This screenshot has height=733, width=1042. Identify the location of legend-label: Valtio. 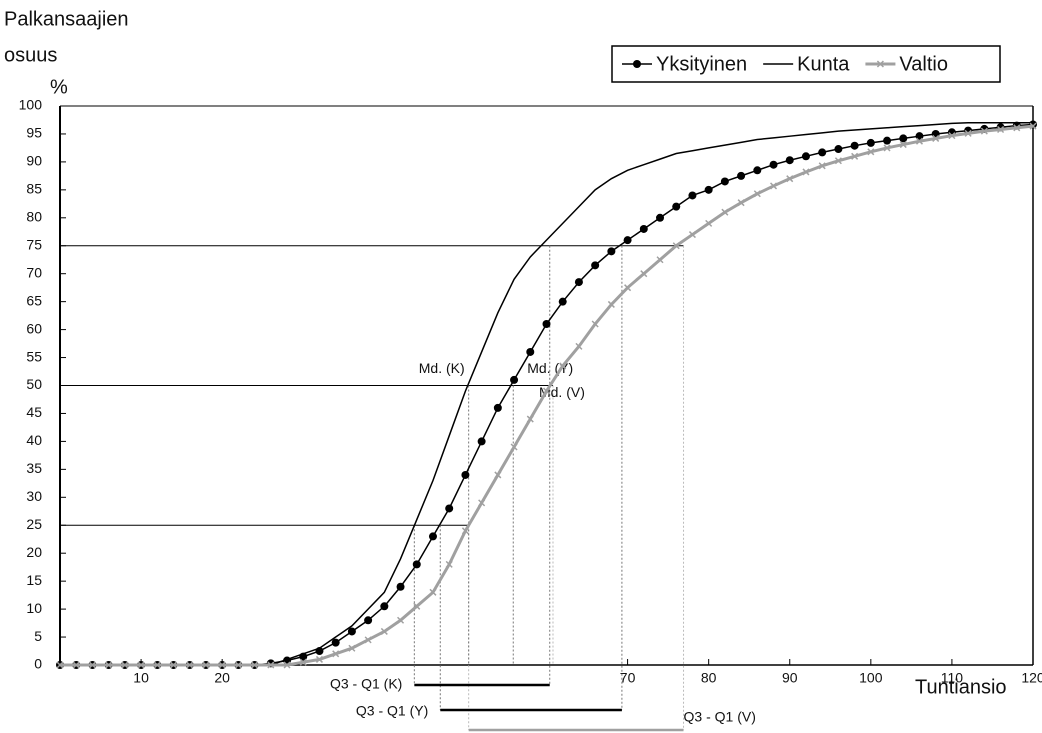
(923, 64).